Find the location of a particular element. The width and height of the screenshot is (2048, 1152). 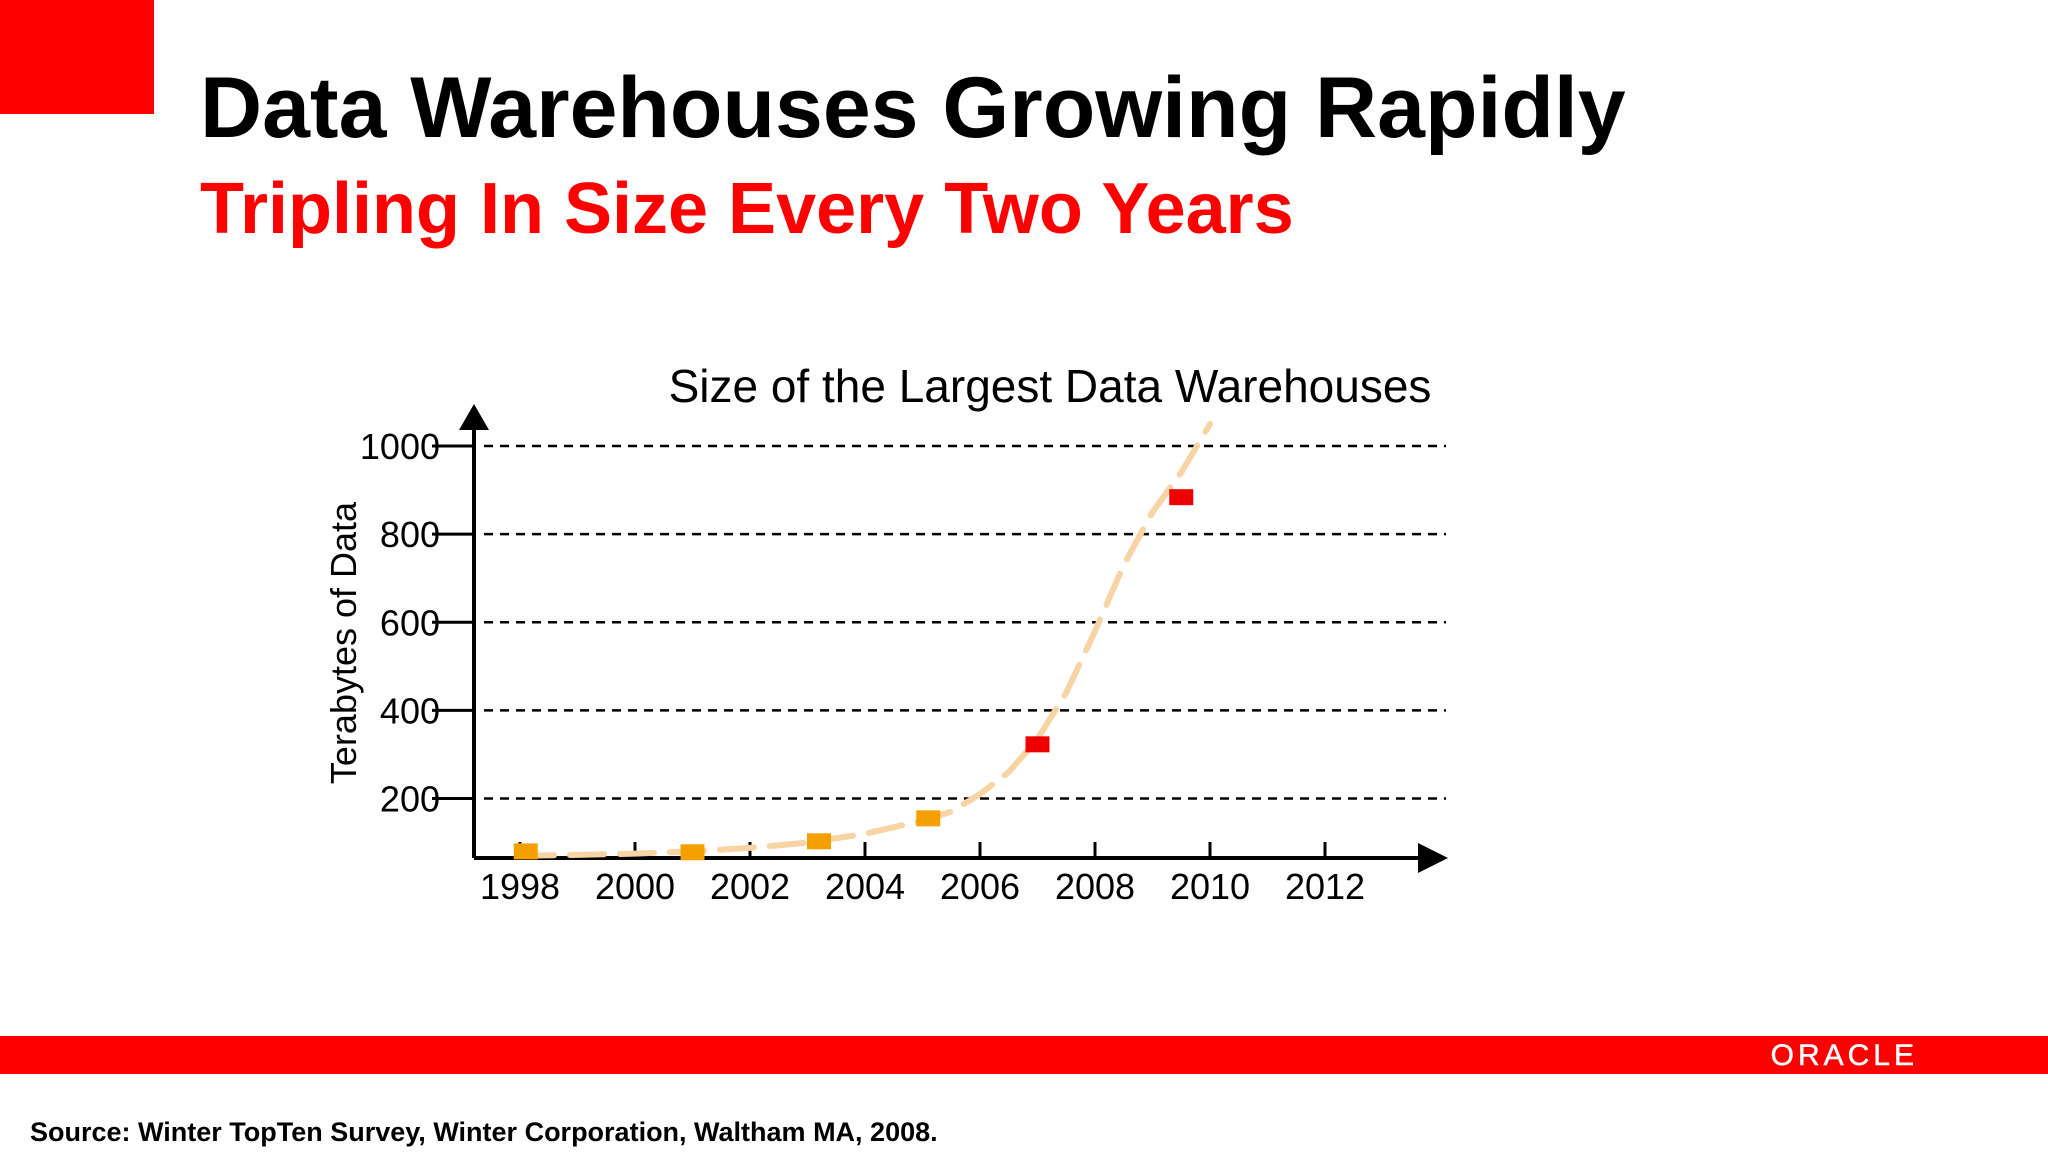

y-tick-label: 400 is located at coordinates (410, 710).